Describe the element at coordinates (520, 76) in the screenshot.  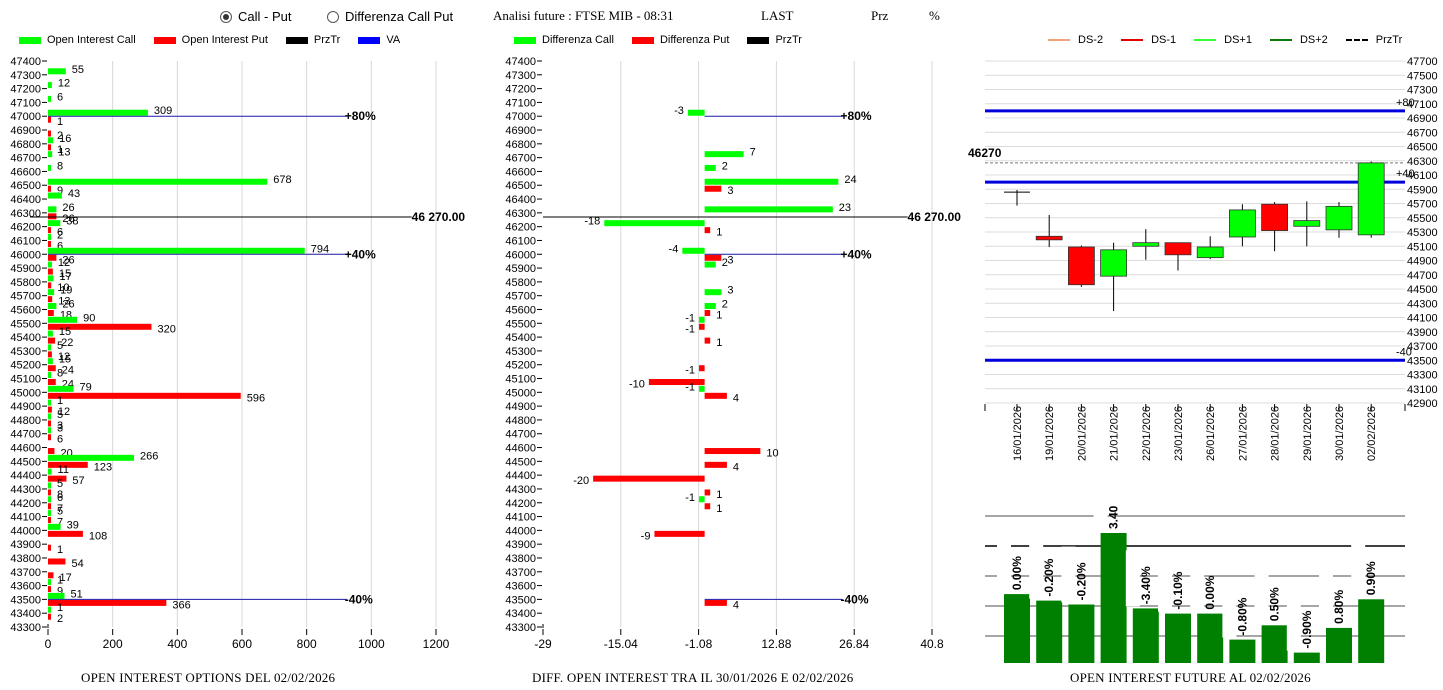
I see `y-tick-label: 47300` at that location.